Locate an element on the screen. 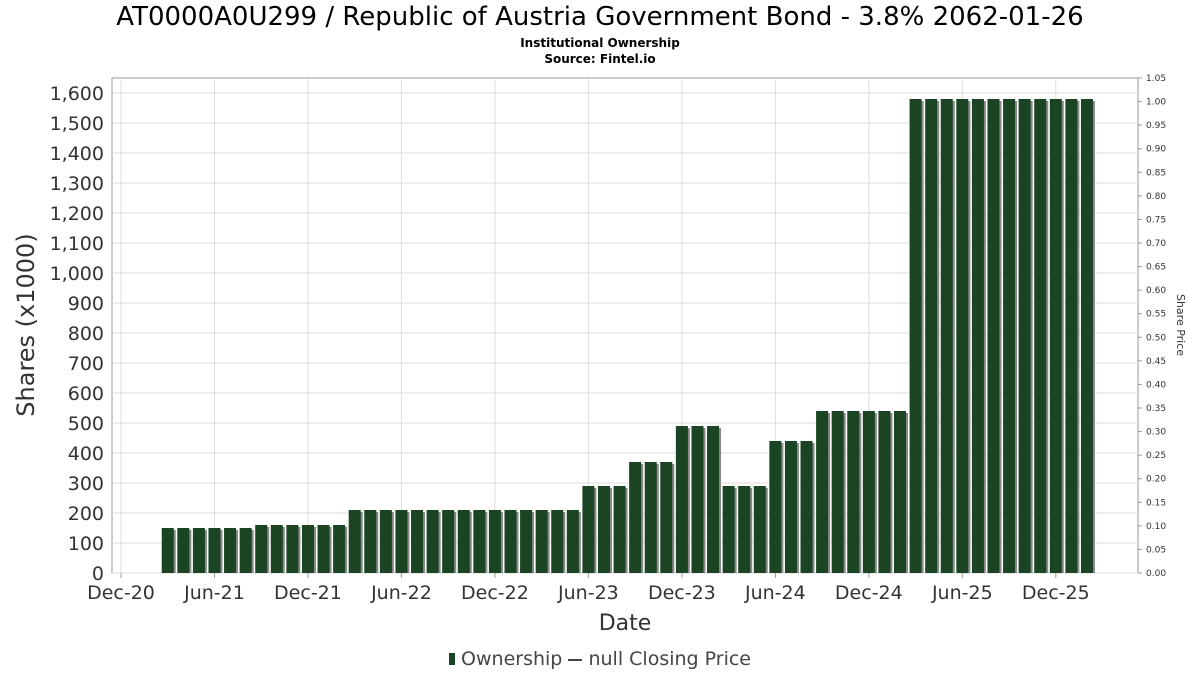  x-tick-label: Dec-25 is located at coordinates (1056, 593).